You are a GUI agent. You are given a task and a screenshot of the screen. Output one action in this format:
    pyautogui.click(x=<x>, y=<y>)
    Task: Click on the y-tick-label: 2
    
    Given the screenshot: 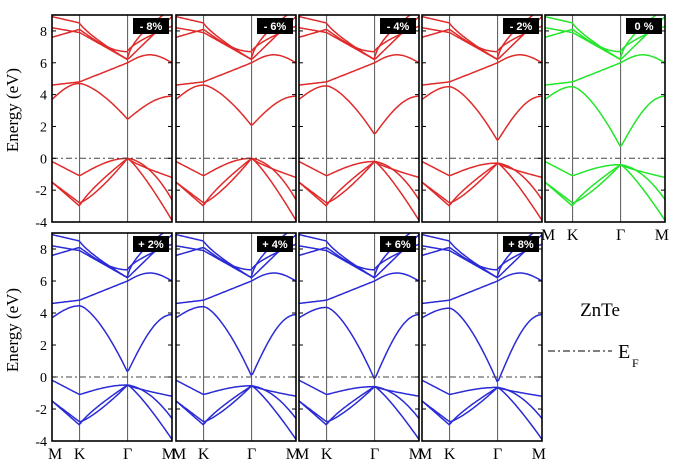 What is the action you would take?
    pyautogui.click(x=43, y=127)
    